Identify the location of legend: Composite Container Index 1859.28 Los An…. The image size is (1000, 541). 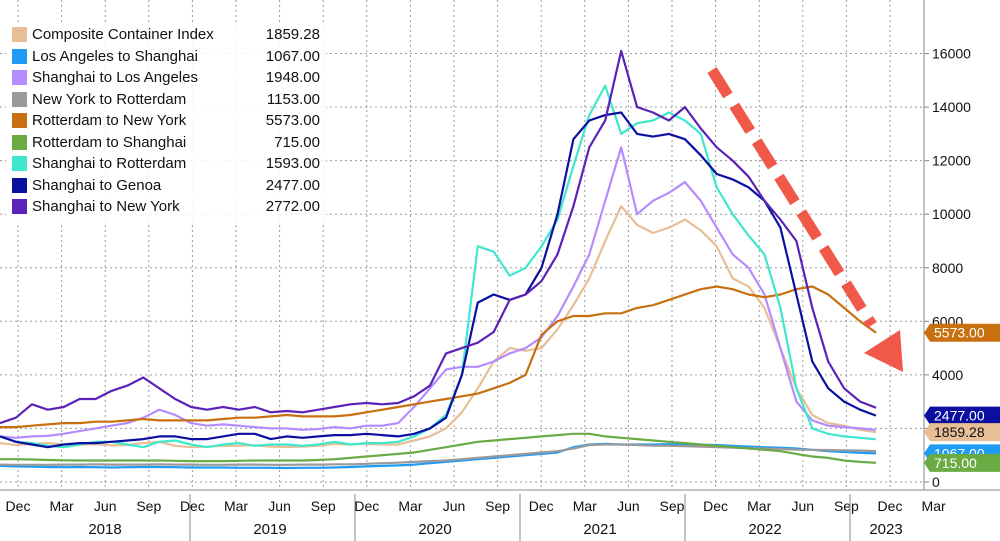
(166, 122).